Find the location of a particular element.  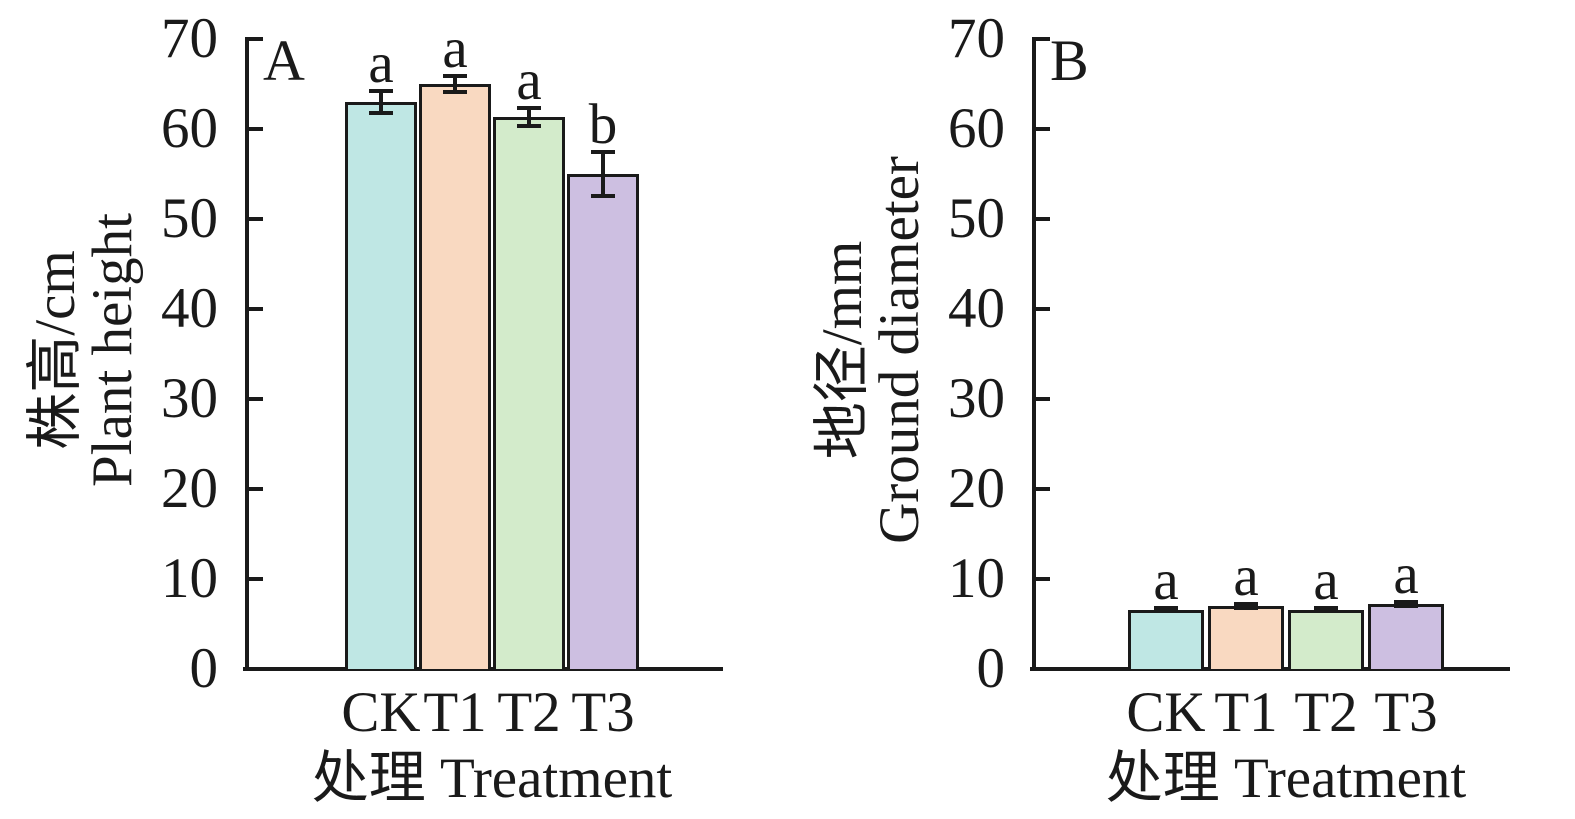

y-axis-title: 地径/mm Ground diameter is located at coordinates (871, 350).